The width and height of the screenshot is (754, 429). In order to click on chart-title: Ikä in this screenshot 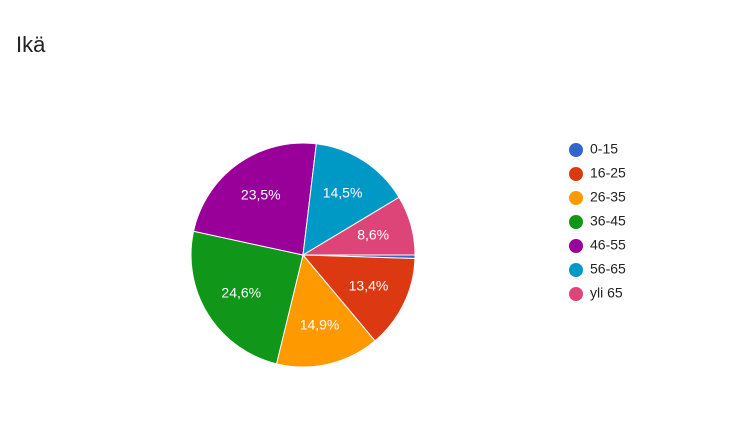, I will do `click(31, 44)`.